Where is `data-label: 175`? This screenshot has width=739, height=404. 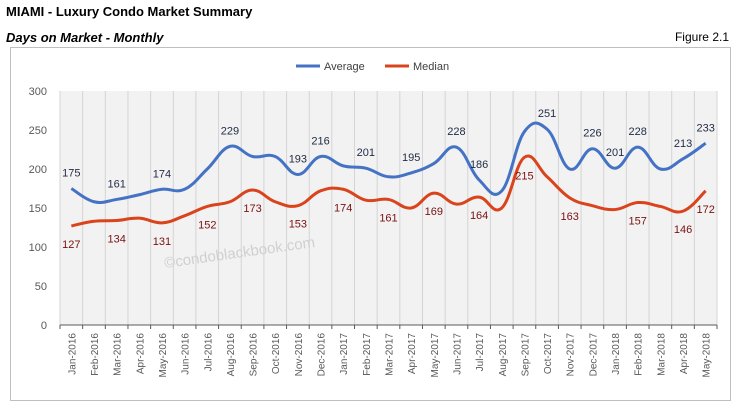
data-label: 175 is located at coordinates (71, 174).